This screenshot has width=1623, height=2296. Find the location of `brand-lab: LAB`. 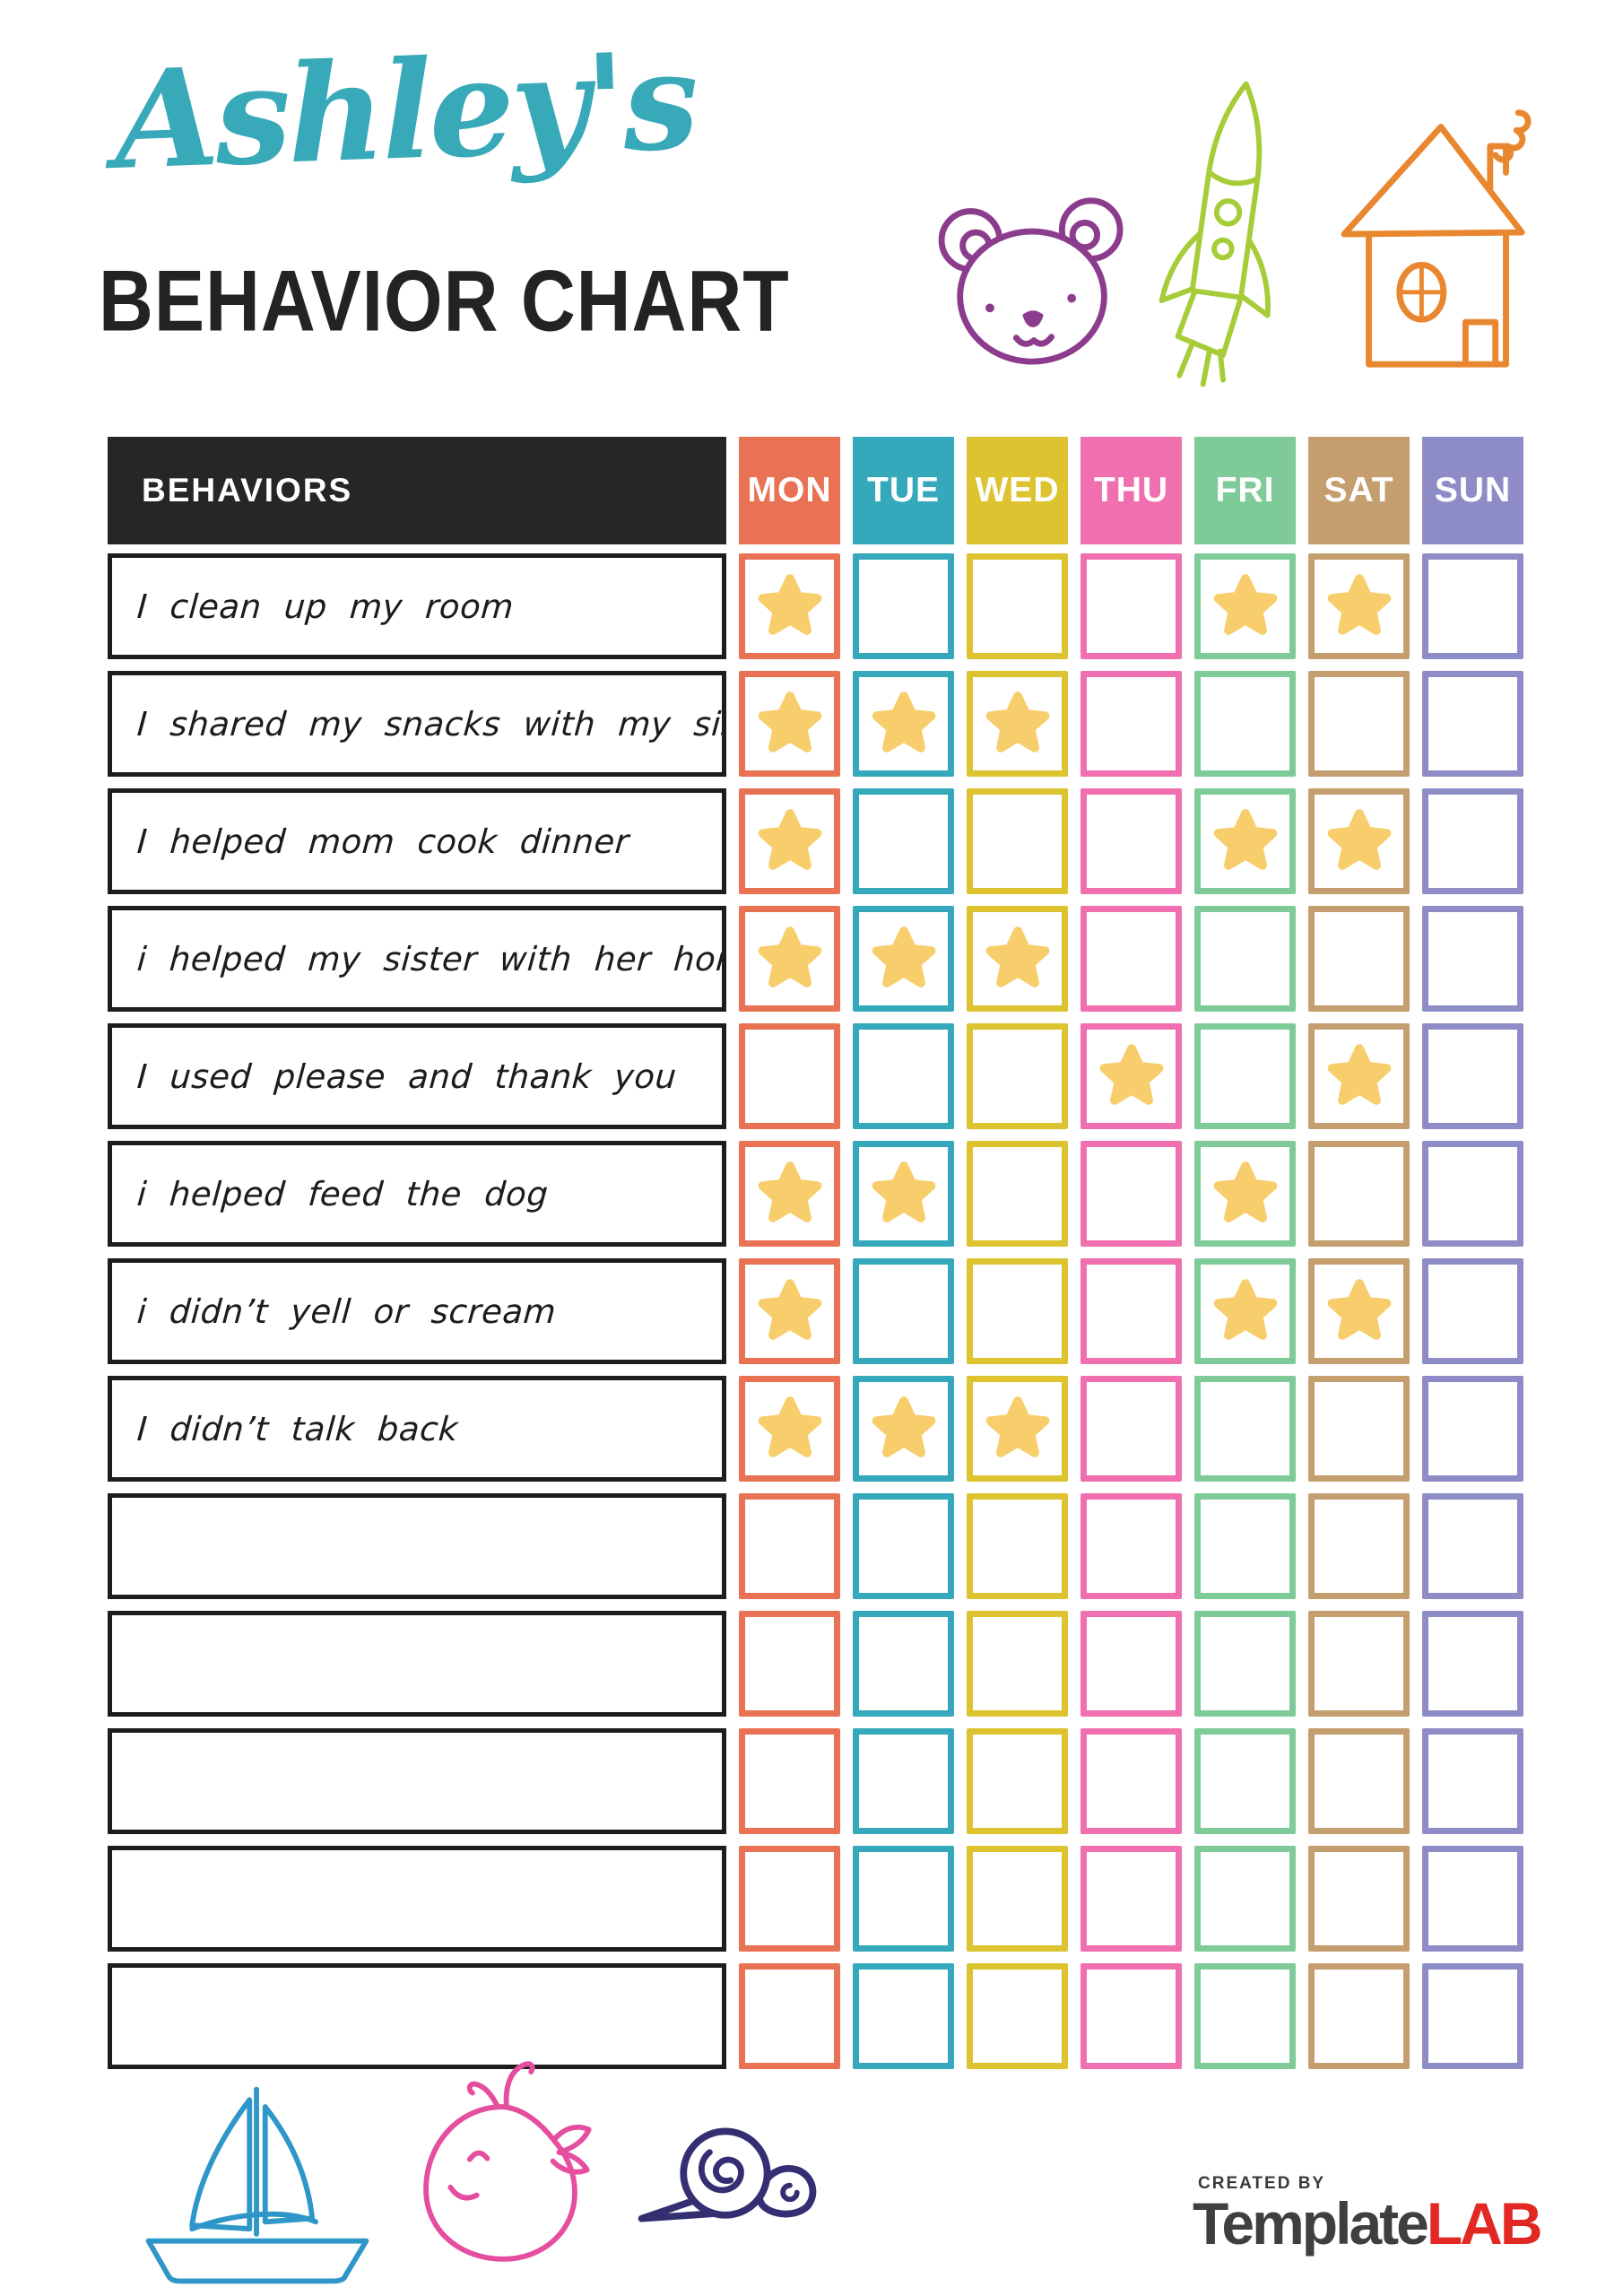

brand-lab: LAB is located at coordinates (1484, 2223).